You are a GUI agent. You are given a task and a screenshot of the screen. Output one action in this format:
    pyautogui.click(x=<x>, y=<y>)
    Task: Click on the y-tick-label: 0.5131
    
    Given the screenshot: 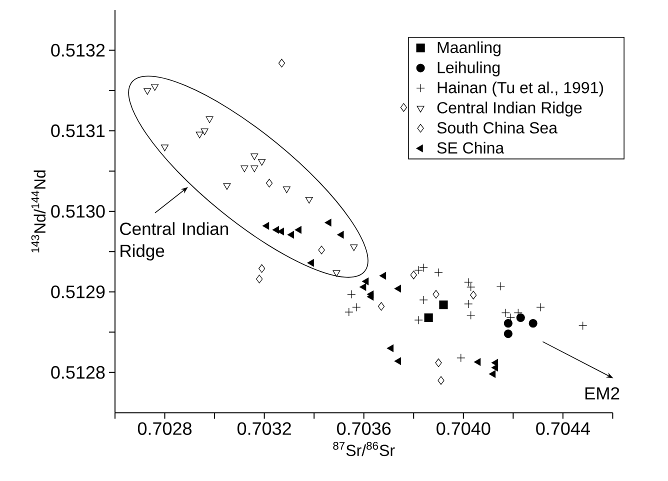 What is the action you would take?
    pyautogui.click(x=78, y=131)
    